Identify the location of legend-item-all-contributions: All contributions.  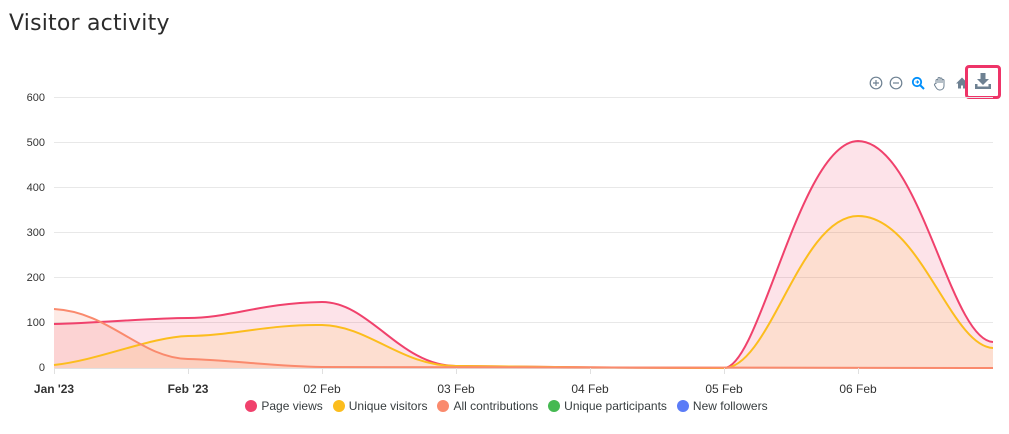
(487, 406).